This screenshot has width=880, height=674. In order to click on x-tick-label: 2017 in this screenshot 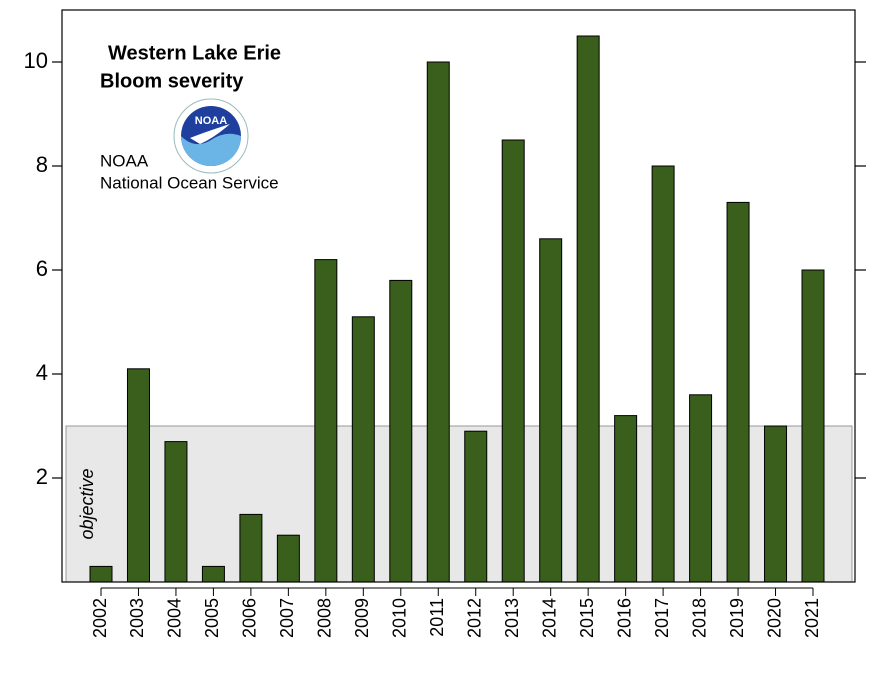, I will do `click(662, 618)`.